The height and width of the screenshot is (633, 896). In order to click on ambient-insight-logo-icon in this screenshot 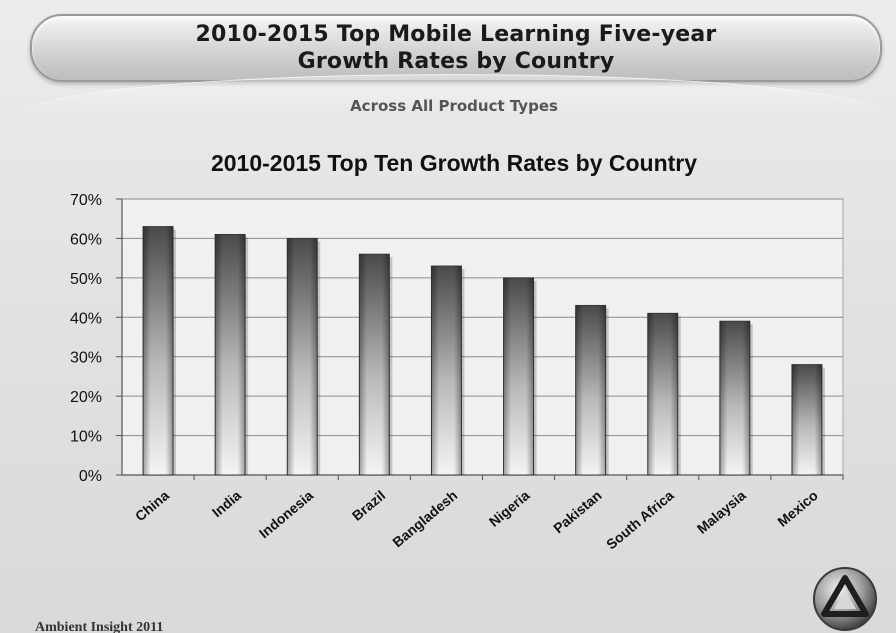, I will do `click(845, 599)`.